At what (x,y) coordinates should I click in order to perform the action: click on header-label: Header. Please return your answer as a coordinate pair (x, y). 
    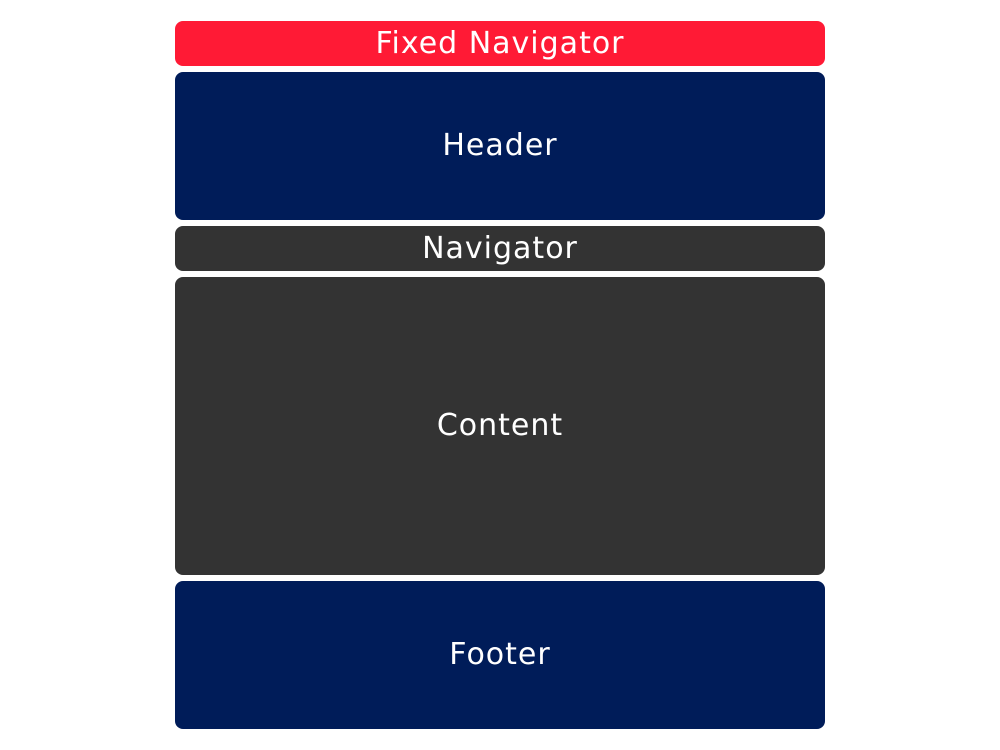
    Looking at the image, I should click on (500, 145).